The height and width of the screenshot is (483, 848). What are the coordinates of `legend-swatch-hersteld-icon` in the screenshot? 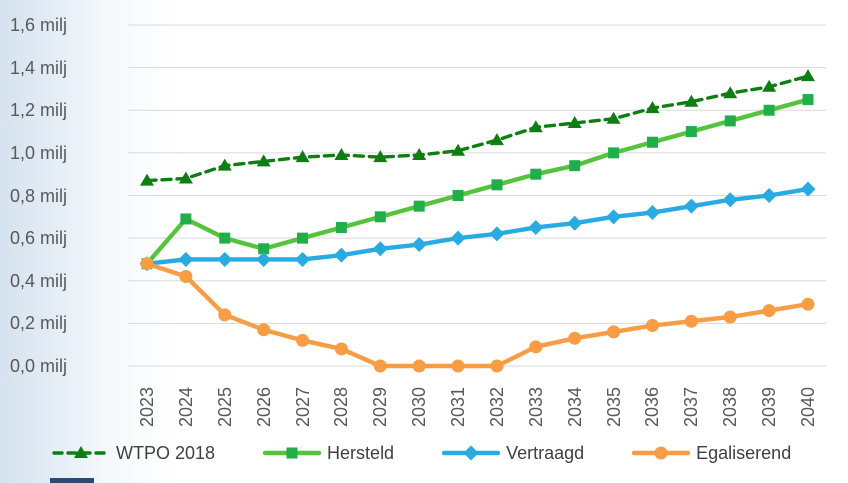 It's located at (292, 453).